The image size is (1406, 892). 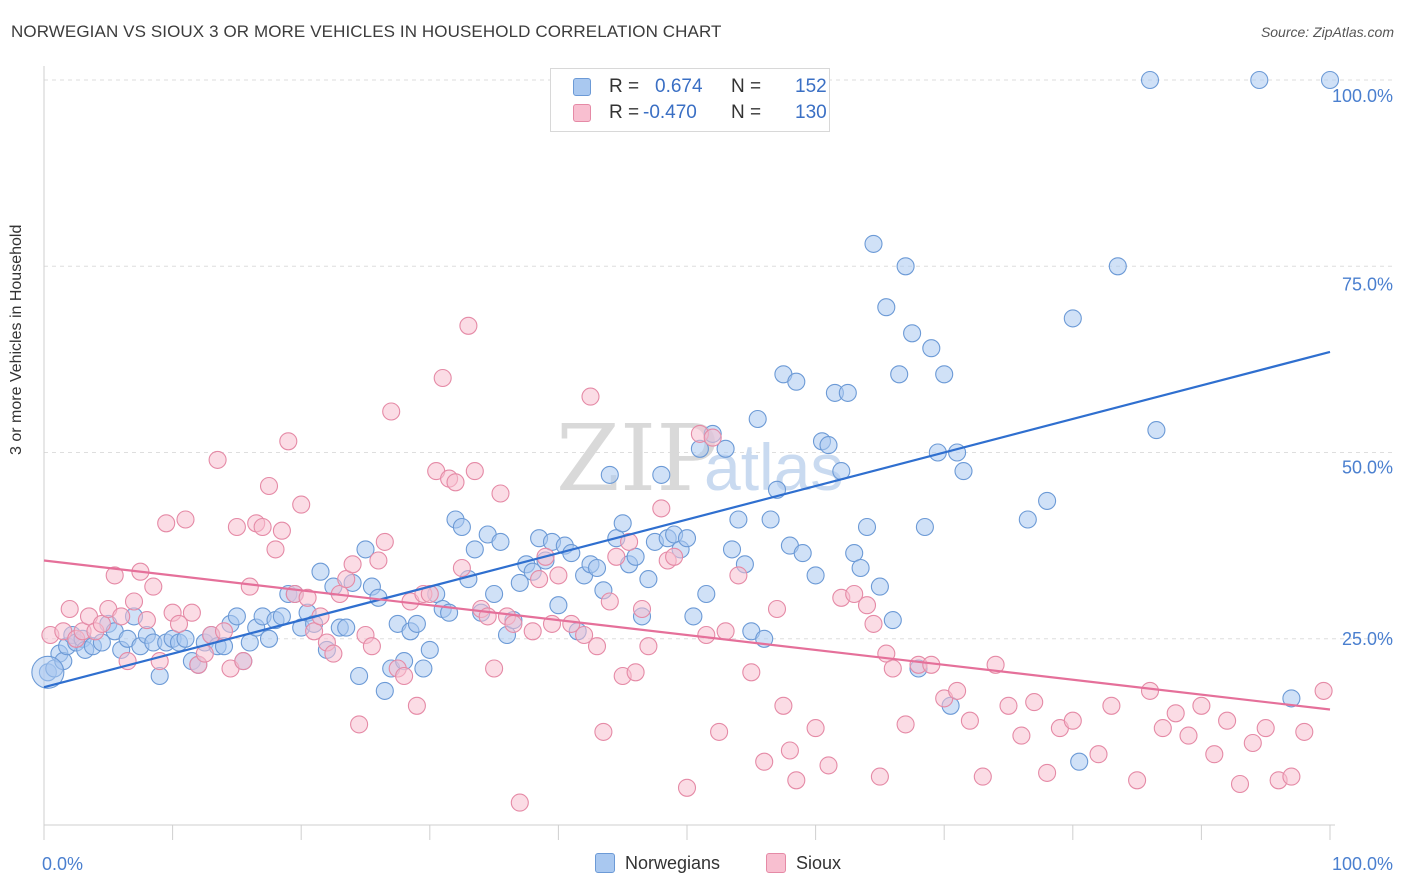 What do you see at coordinates (1327, 32) in the screenshot?
I see `source-label: Source: ZipAtlas.com` at bounding box center [1327, 32].